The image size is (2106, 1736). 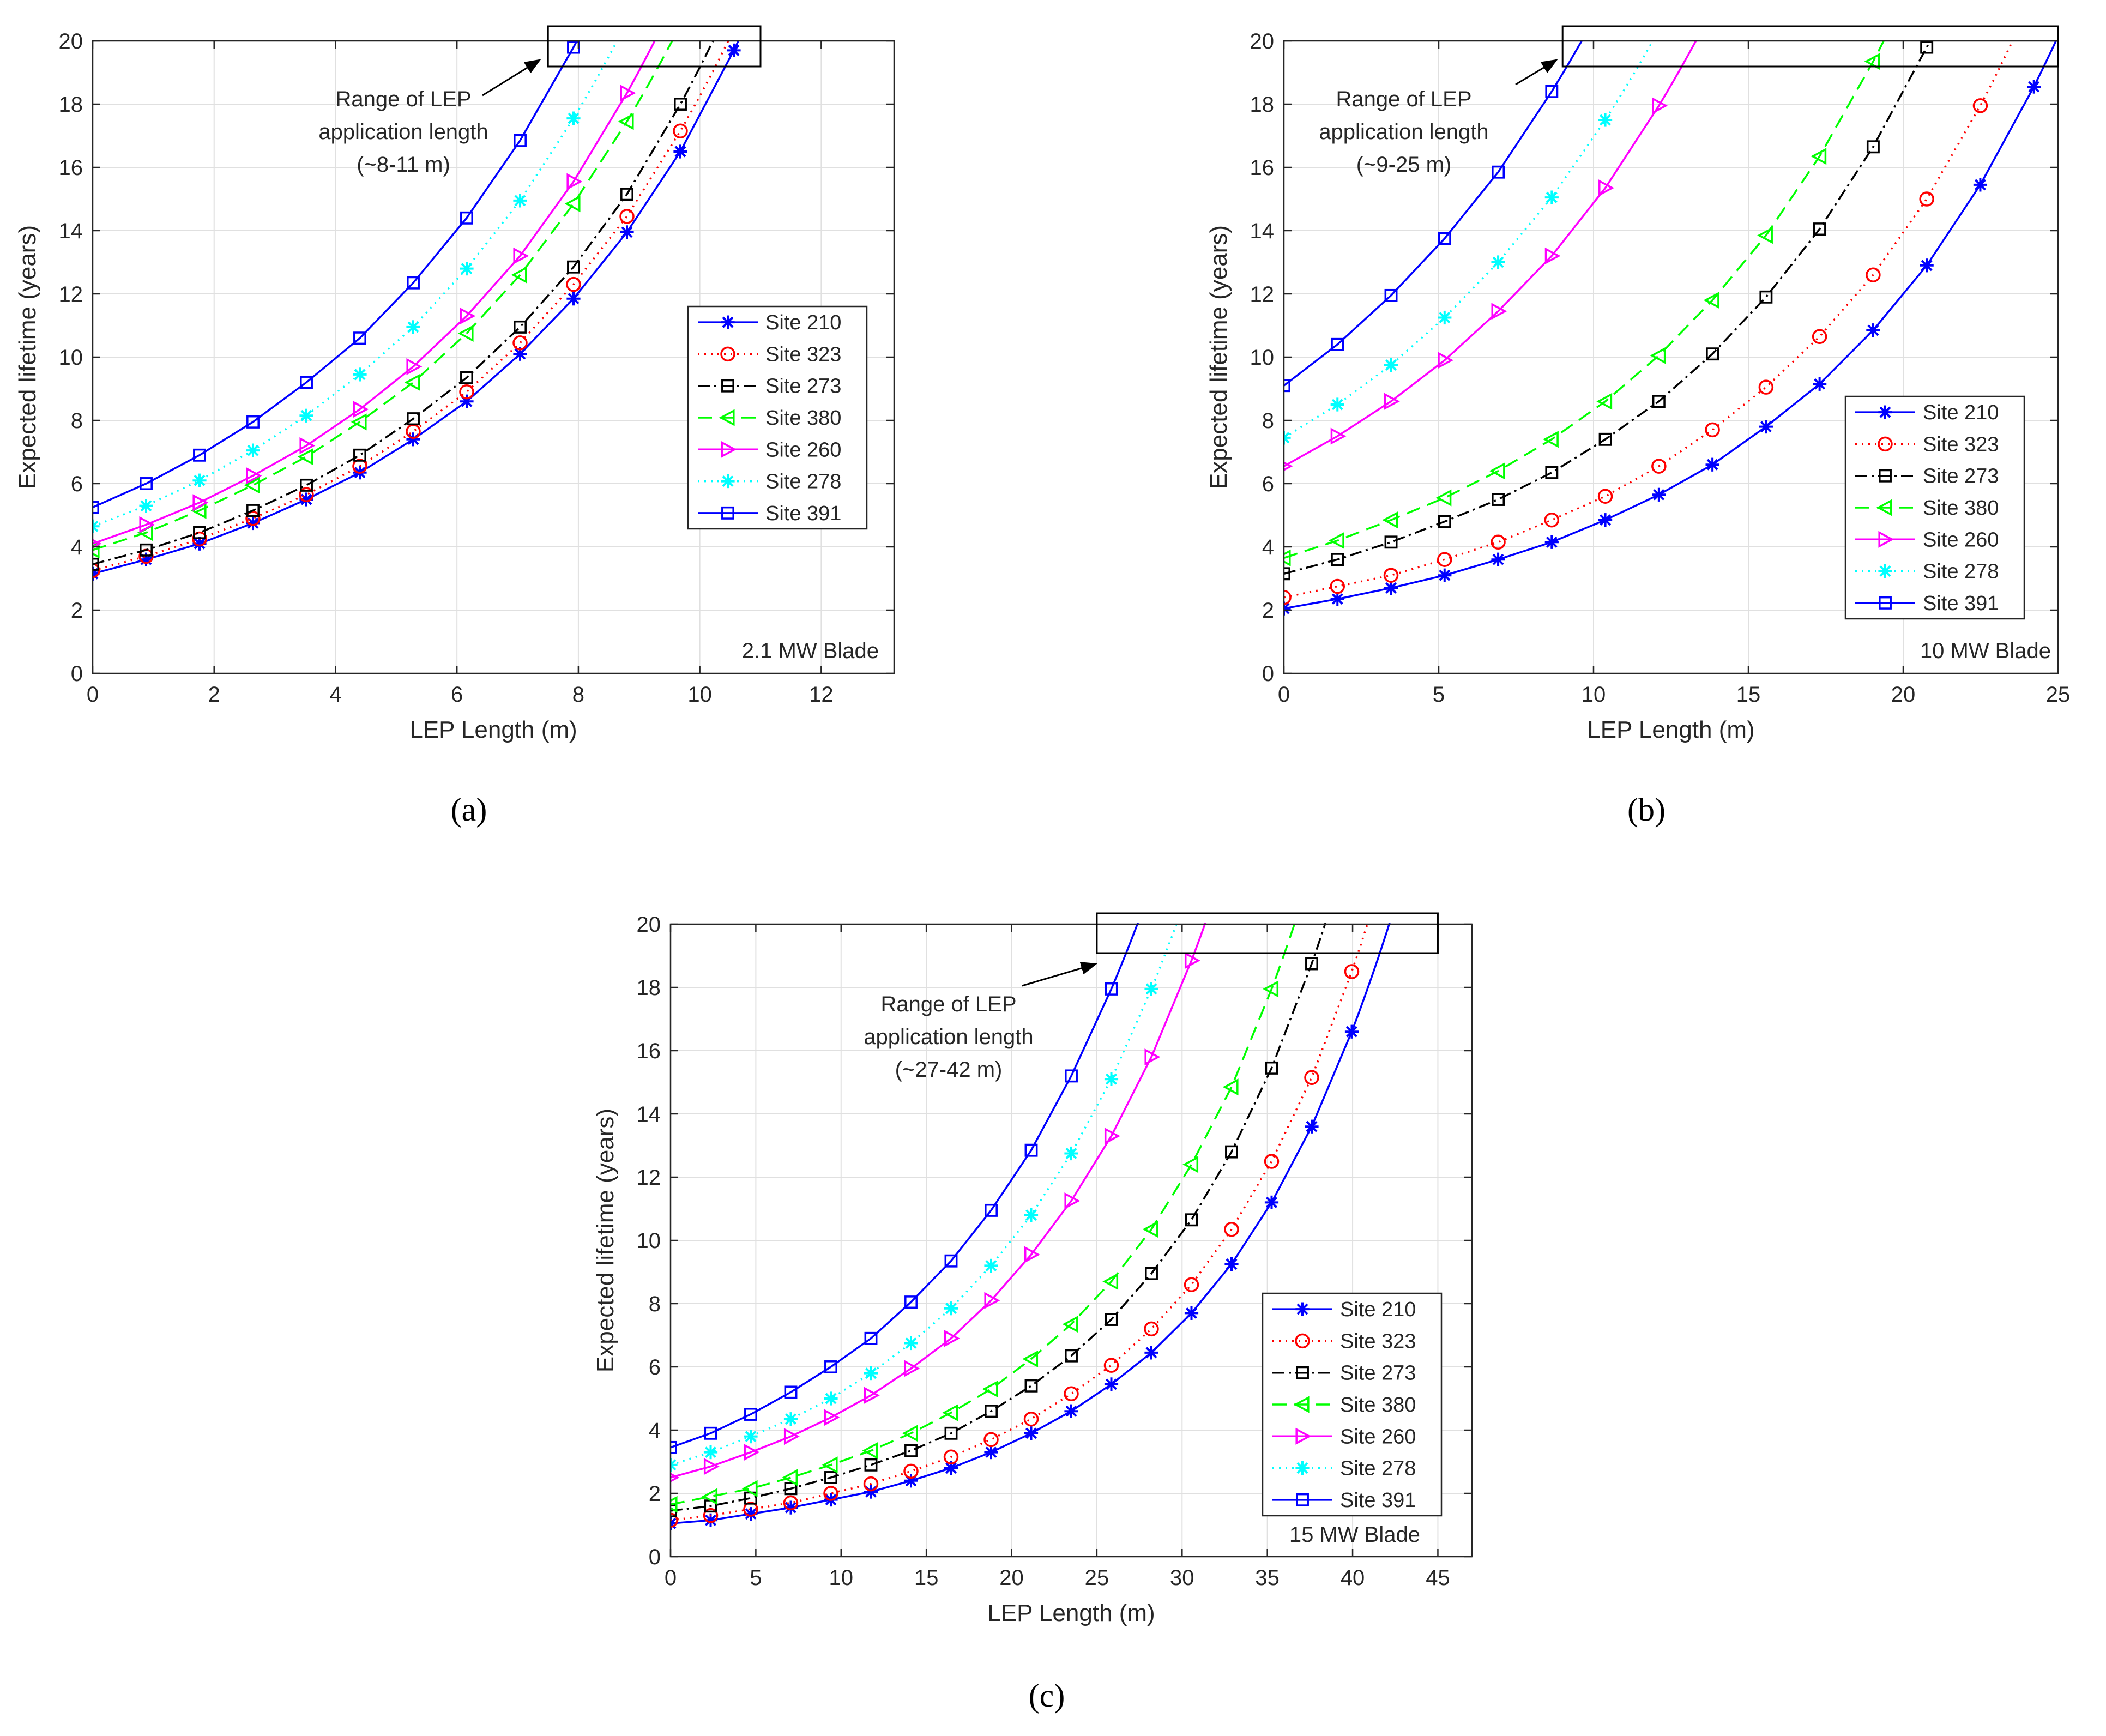 I want to click on x-tick-label: 4, so click(x=335, y=695).